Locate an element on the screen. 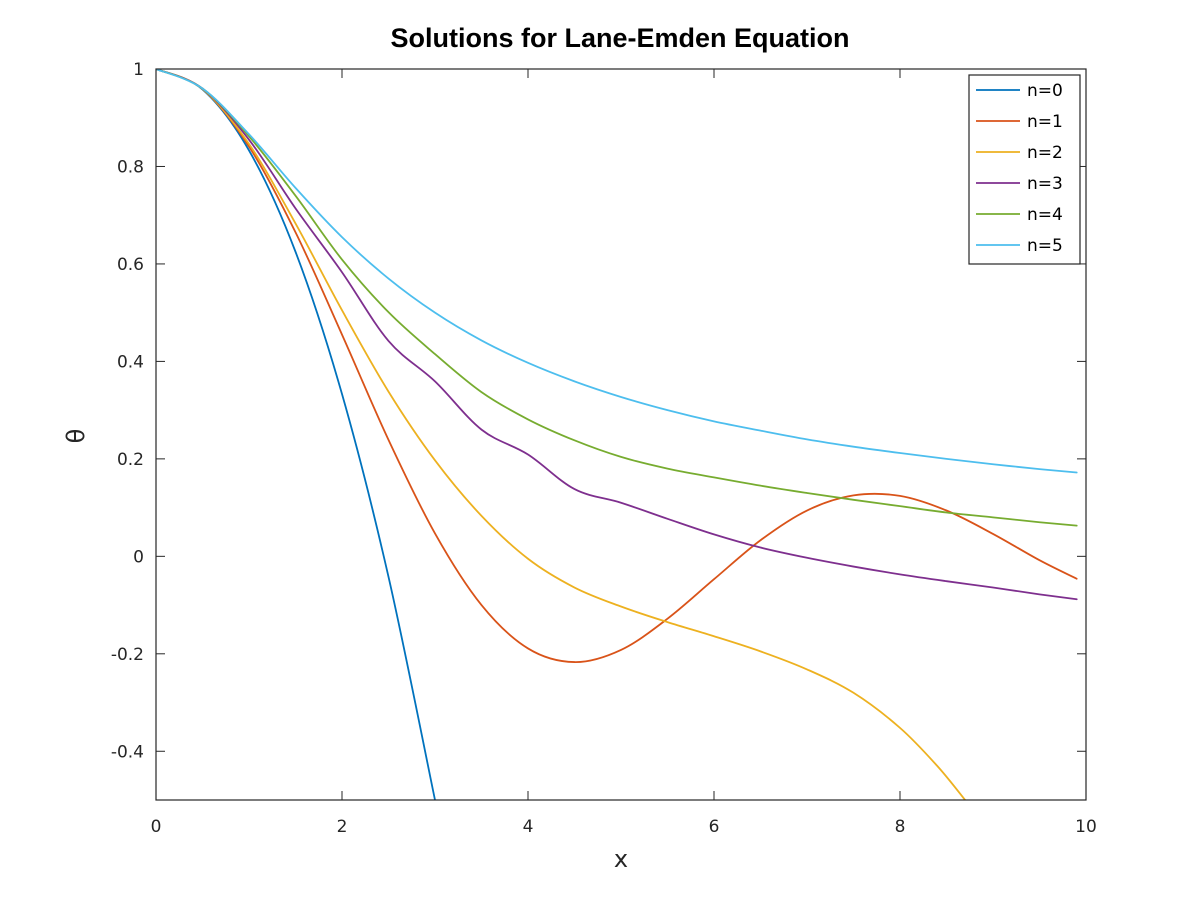  y-tick-label: 1 is located at coordinates (138, 70).